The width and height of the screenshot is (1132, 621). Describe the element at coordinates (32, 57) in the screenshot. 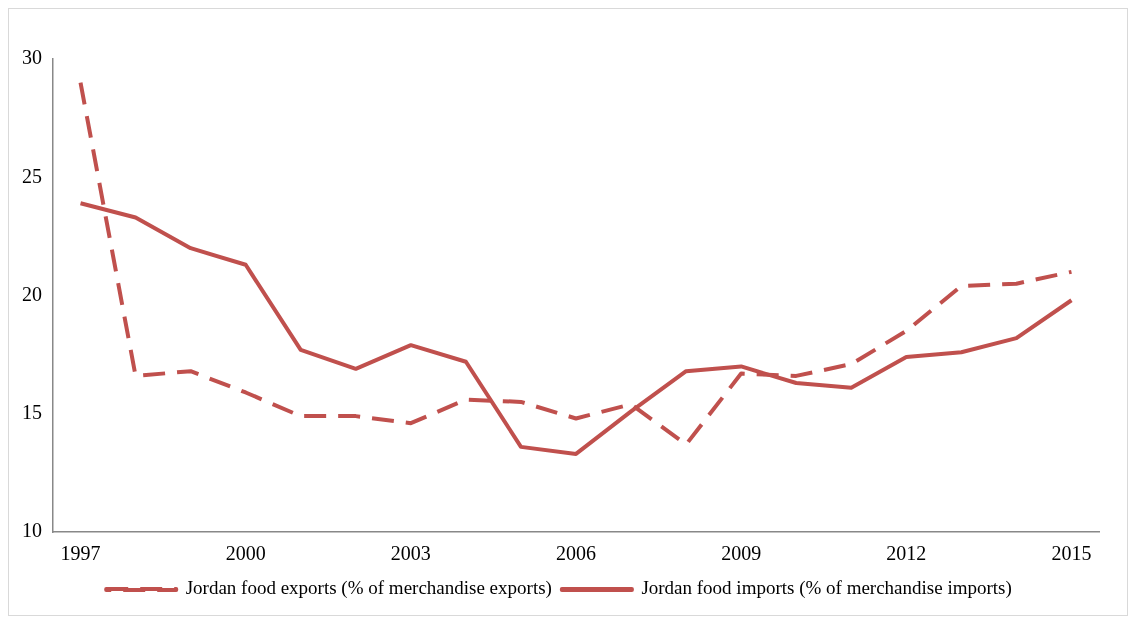

I see `y-tick-label: 30` at that location.